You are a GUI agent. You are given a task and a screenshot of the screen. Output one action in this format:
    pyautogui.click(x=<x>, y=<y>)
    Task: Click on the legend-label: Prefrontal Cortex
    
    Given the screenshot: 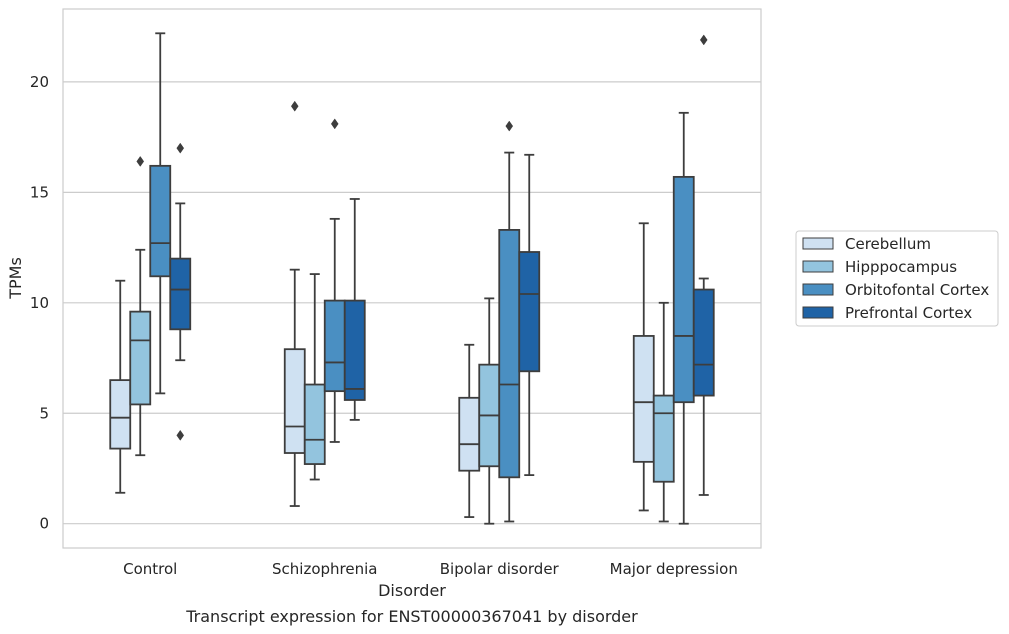 What is the action you would take?
    pyautogui.click(x=908, y=313)
    